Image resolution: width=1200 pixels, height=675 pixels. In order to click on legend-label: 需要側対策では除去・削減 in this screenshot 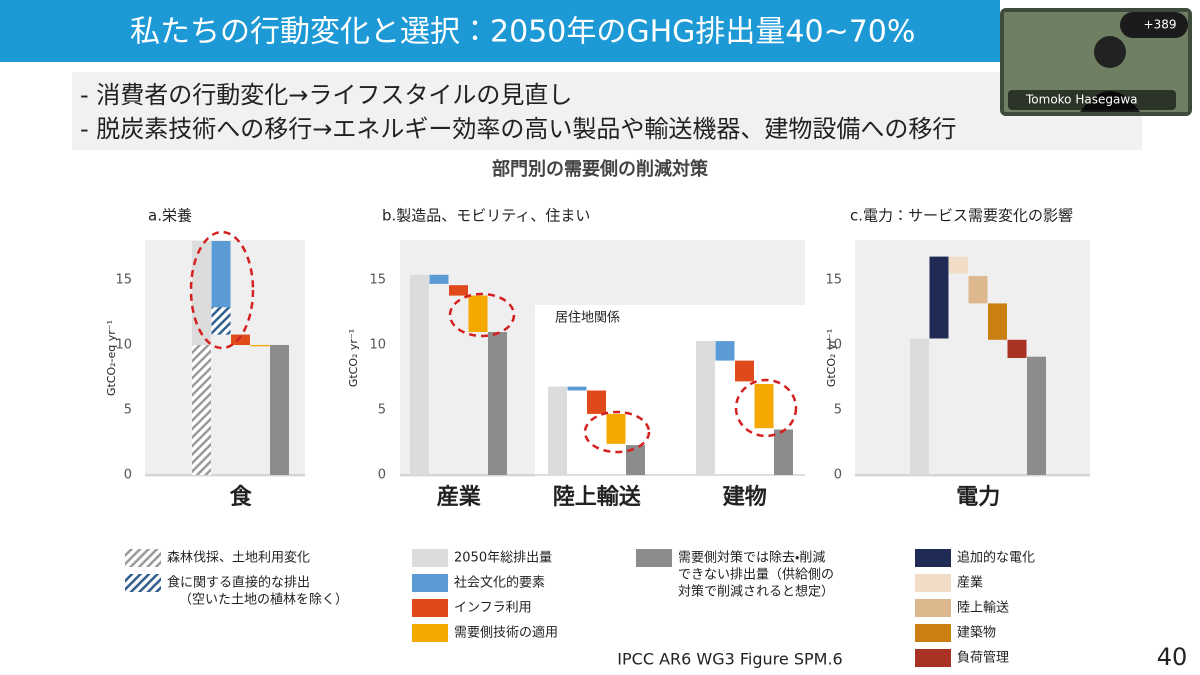, I will do `click(751, 558)`.